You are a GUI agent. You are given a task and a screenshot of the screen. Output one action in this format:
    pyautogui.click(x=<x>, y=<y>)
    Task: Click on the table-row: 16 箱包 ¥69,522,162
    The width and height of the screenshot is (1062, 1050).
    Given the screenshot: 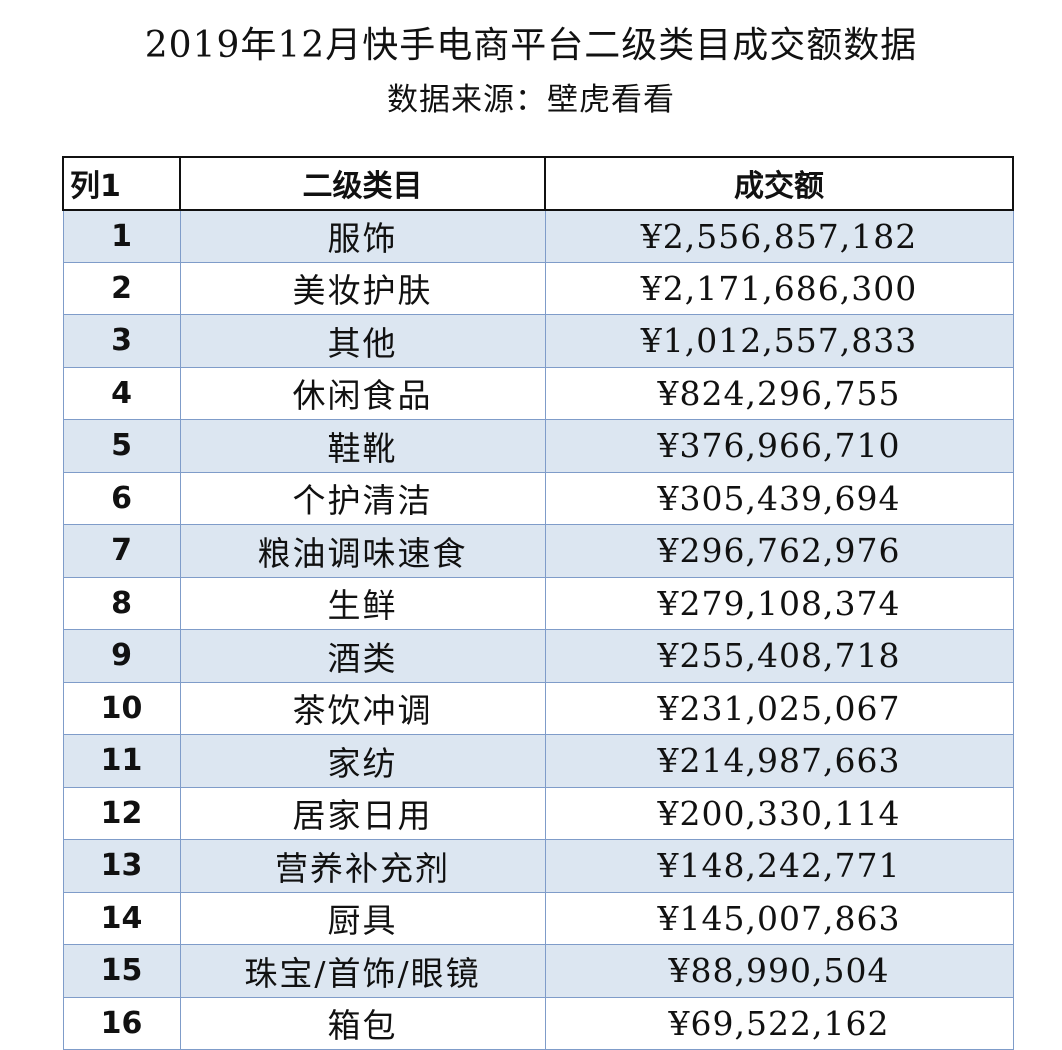 What is the action you would take?
    pyautogui.click(x=538, y=1023)
    